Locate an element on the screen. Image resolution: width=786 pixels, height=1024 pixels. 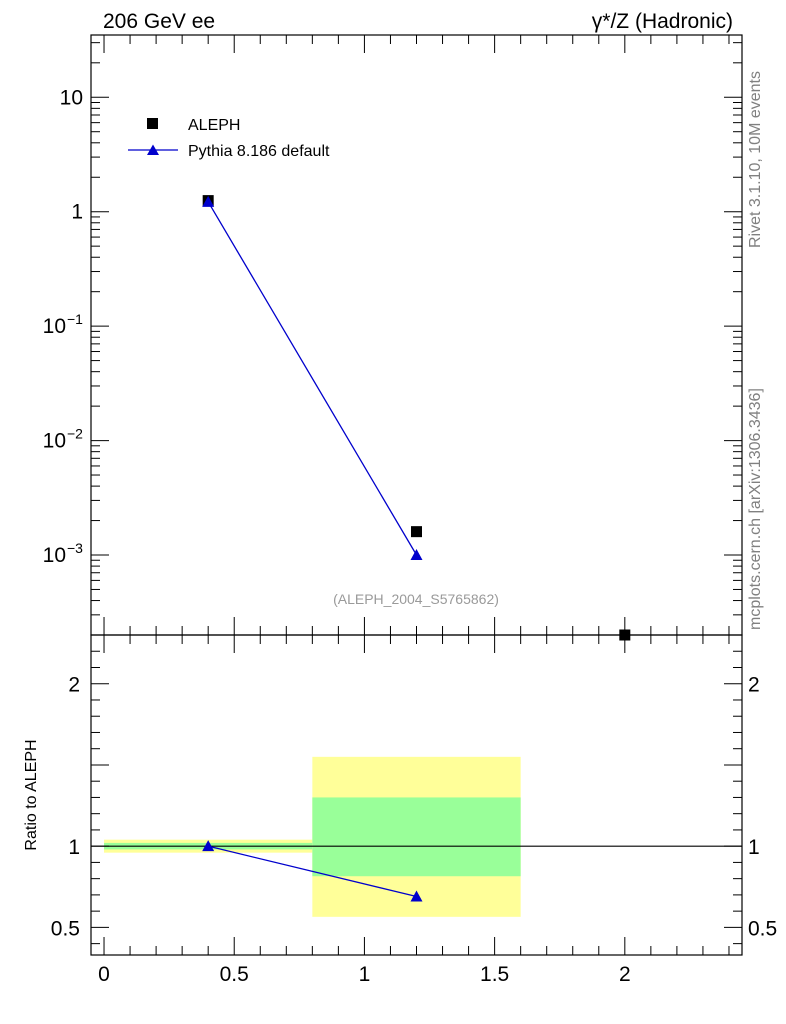
uncertainty-bands is located at coordinates (416, 836).